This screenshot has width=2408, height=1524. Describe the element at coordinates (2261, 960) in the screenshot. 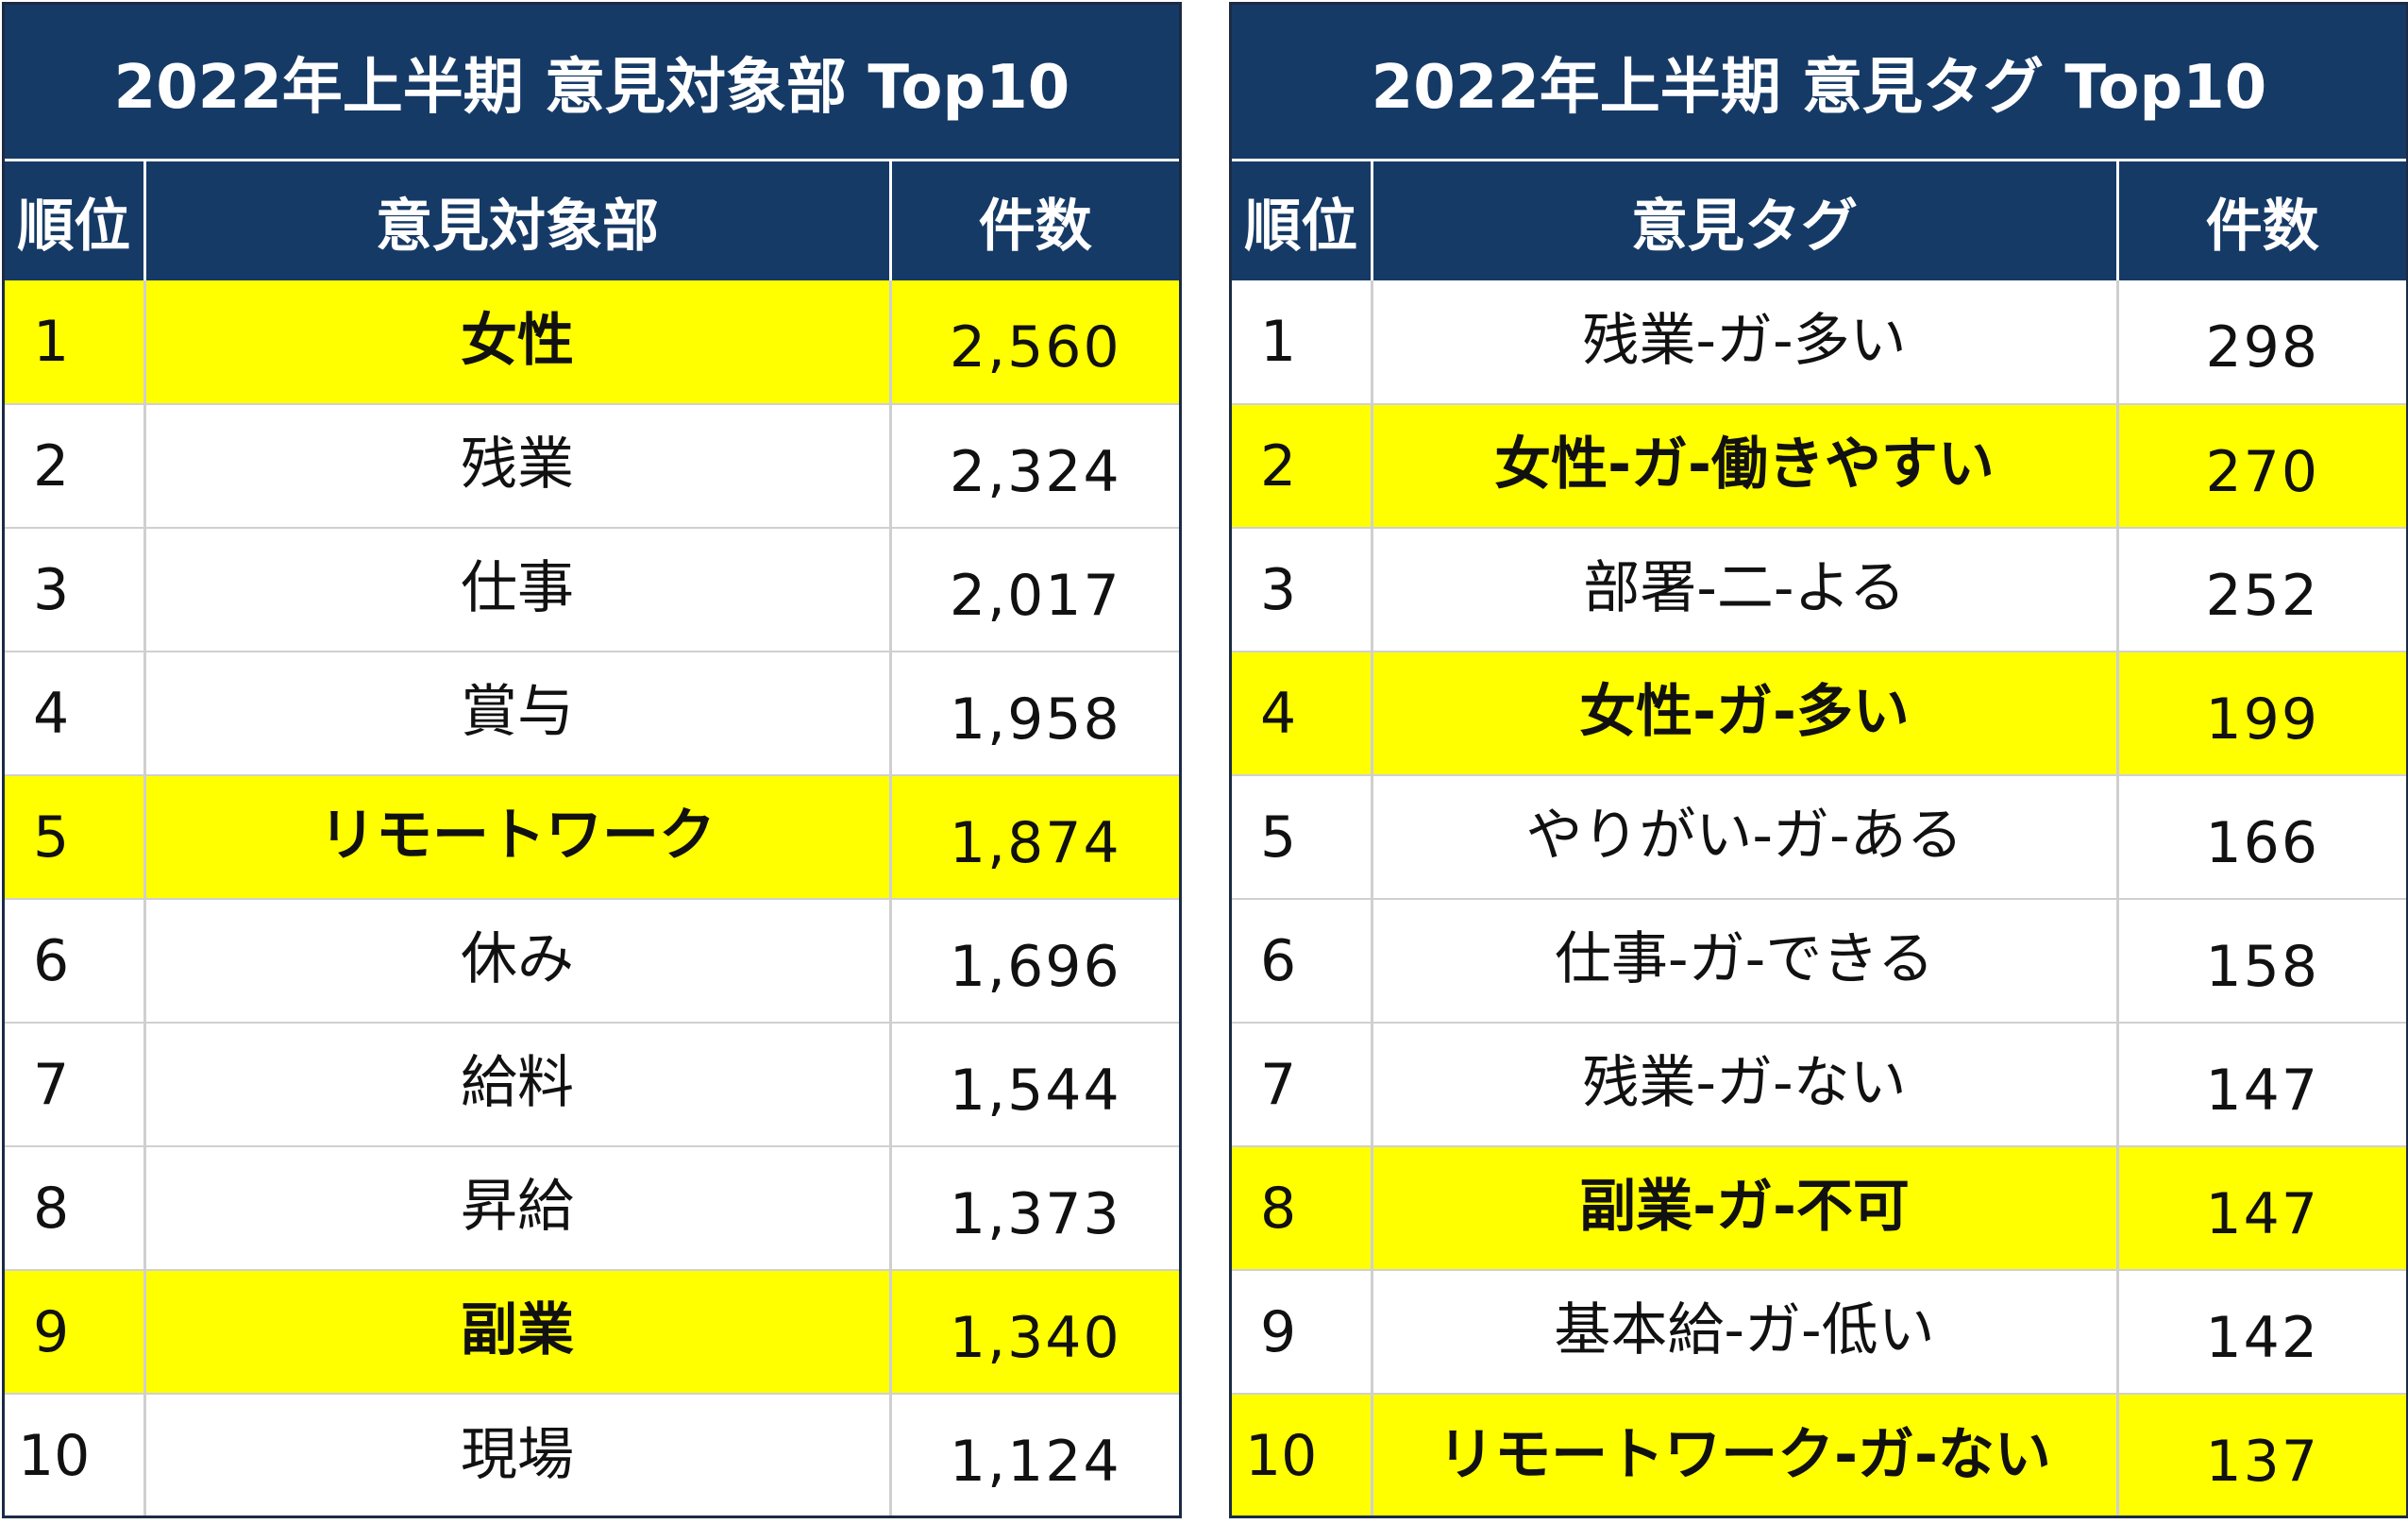

I see `count-cell: 158` at that location.